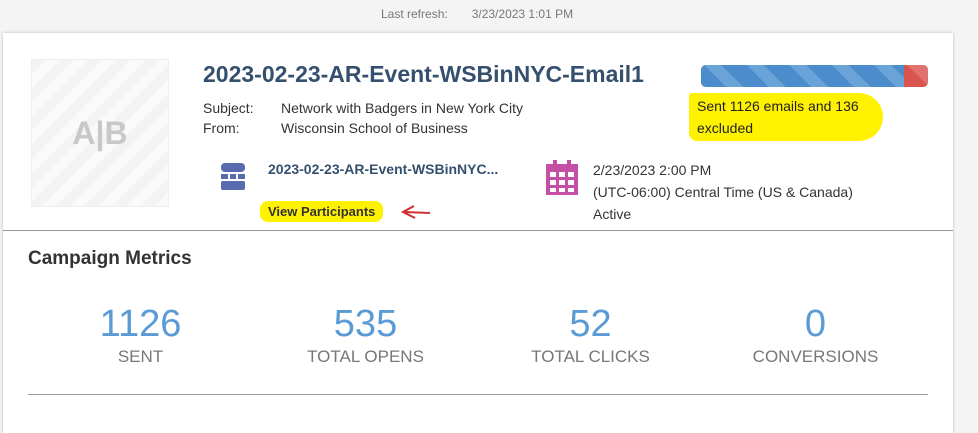  What do you see at coordinates (562, 177) in the screenshot?
I see `calendar-icon` at bounding box center [562, 177].